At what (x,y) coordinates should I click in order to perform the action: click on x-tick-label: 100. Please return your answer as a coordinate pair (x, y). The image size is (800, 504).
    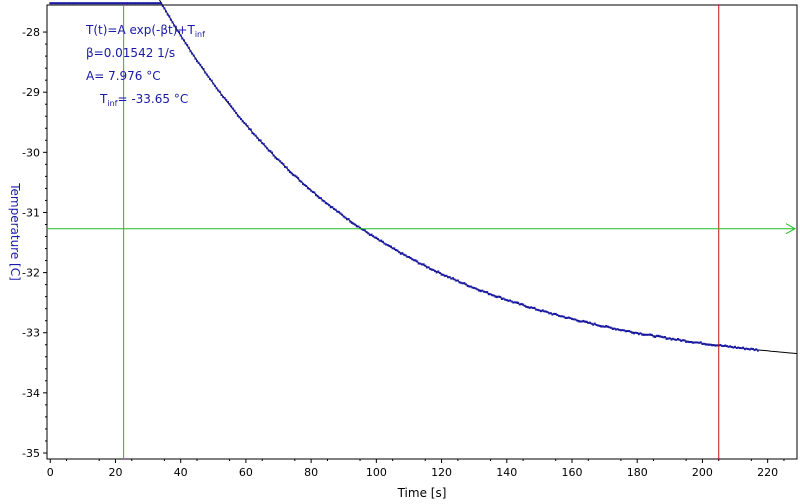
    Looking at the image, I should click on (376, 472).